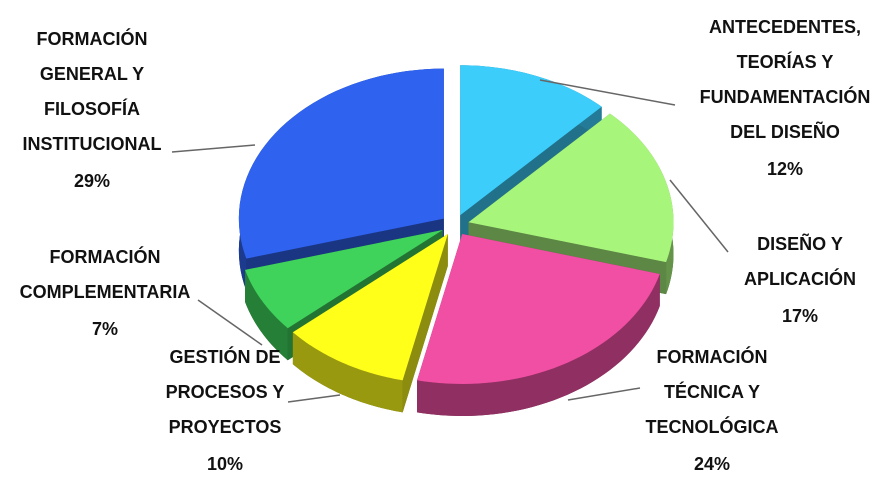 The image size is (879, 478). Describe the element at coordinates (800, 278) in the screenshot. I see `label-line: APLICACIÓN` at that location.